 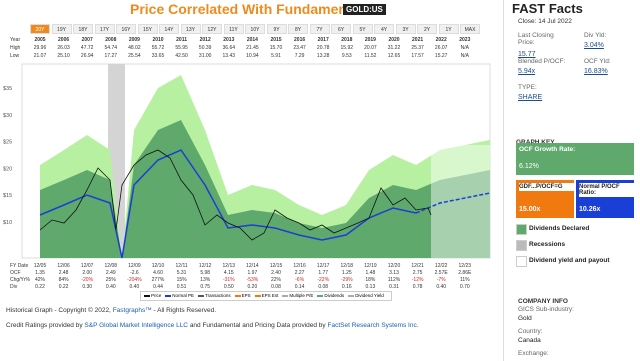 I want to click on legend-entry: EPS, so click(x=242, y=295).